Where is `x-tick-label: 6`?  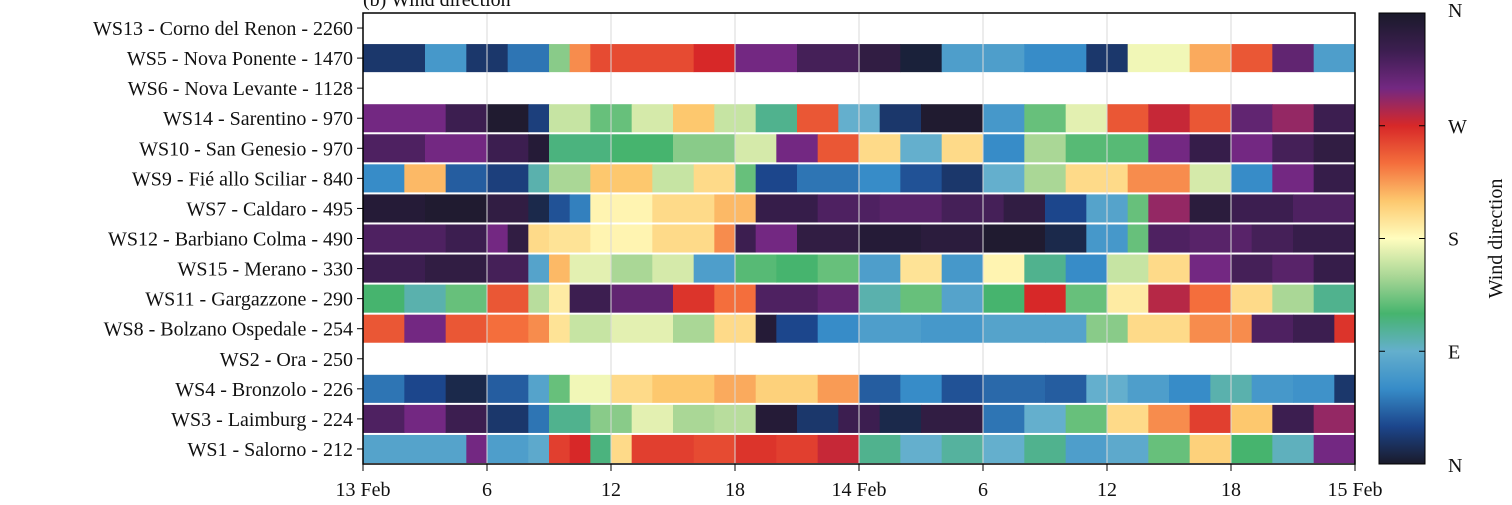
x-tick-label: 6 is located at coordinates (983, 490).